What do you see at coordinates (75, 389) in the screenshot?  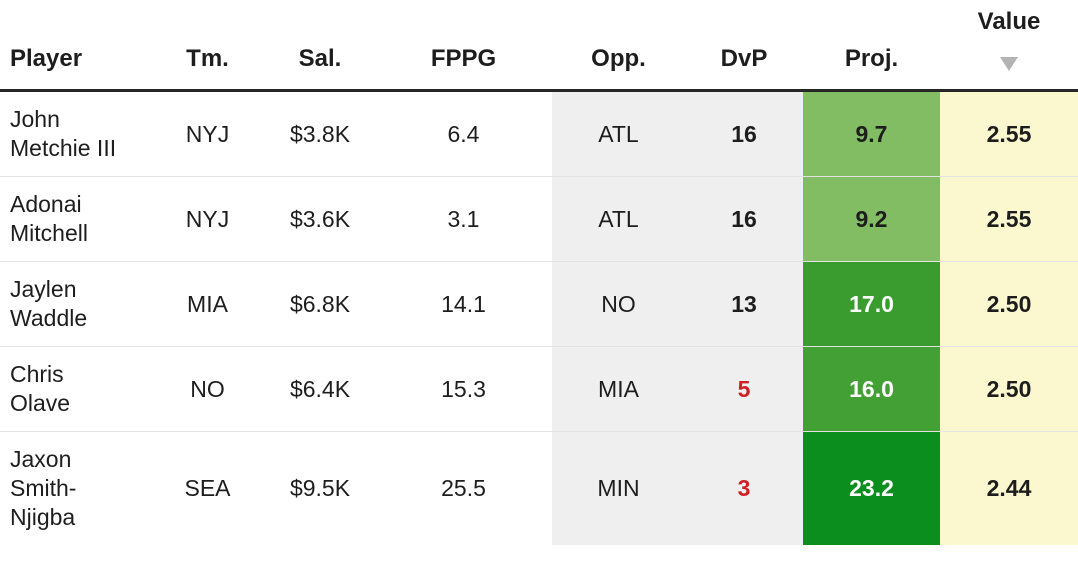 I see `player-cell: Chris Olave` at bounding box center [75, 389].